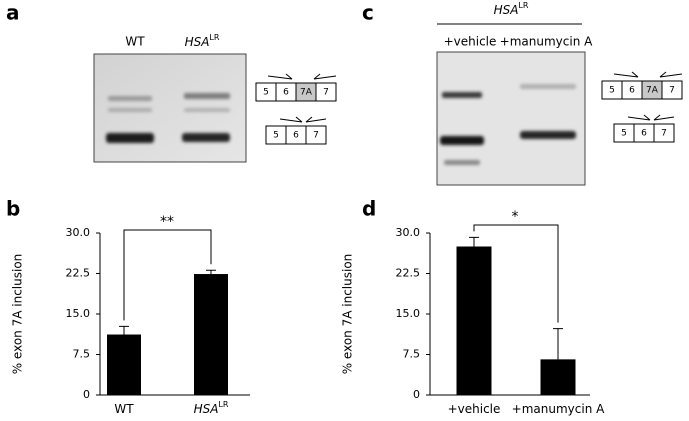 The width and height of the screenshot is (689, 421). What do you see at coordinates (369, 209) in the screenshot?
I see `panel-label: d` at bounding box center [369, 209].